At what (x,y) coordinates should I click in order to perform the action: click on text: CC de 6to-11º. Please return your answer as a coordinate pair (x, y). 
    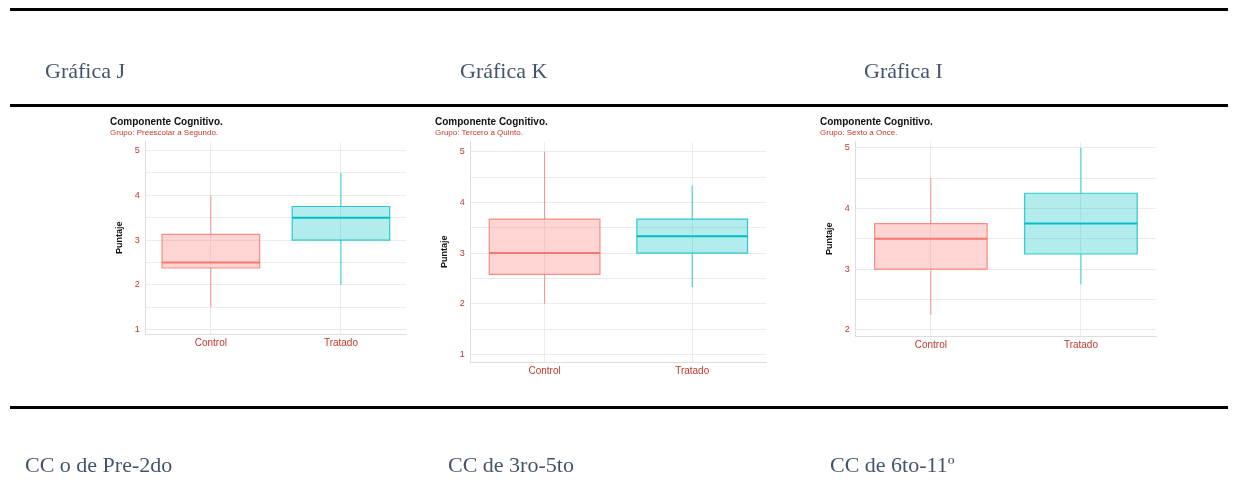
    Looking at the image, I should click on (892, 465).